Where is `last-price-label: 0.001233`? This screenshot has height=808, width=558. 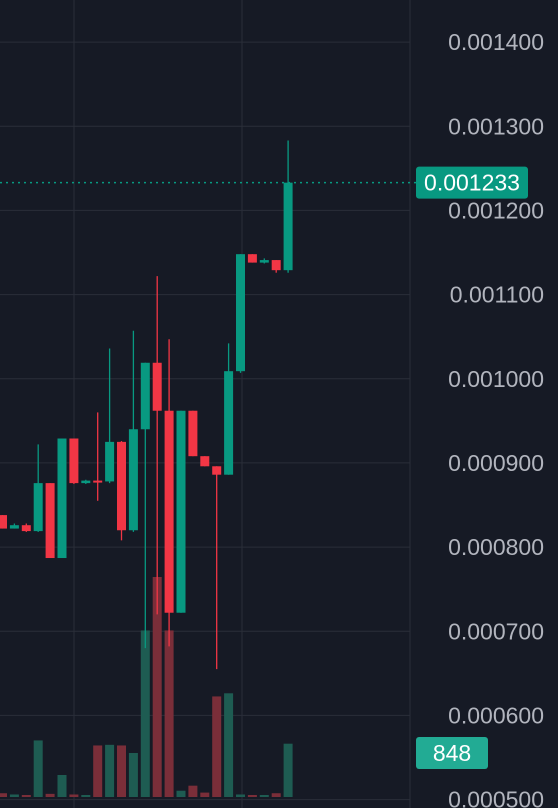
last-price-label: 0.001233 is located at coordinates (472, 183).